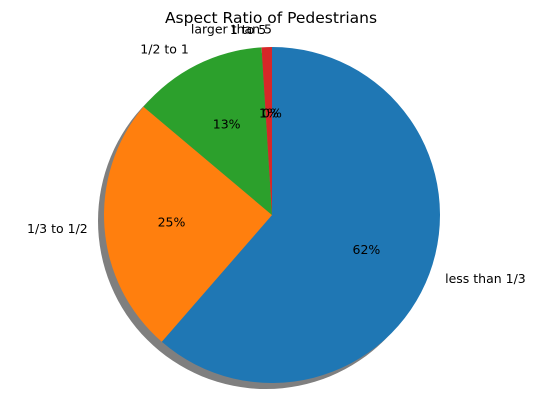 The image size is (533, 411). Describe the element at coordinates (227, 123) in the screenshot. I see `slice-pct-1-2-to-1: 13%` at that location.